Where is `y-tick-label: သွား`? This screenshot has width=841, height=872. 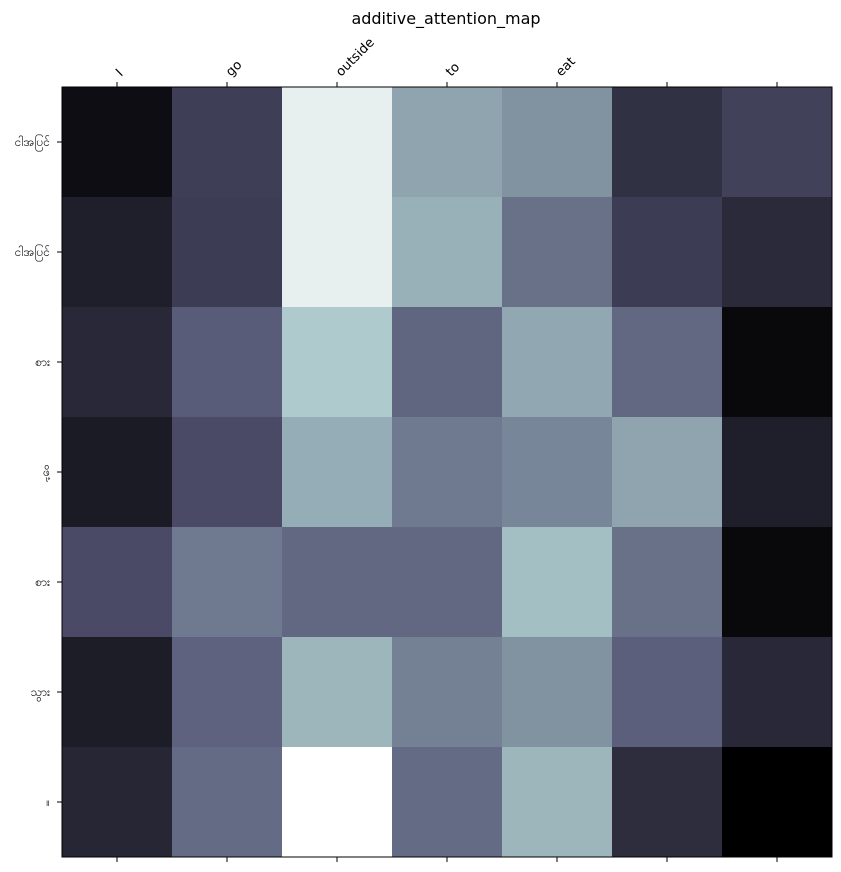
y-tick-label: သွား is located at coordinates (40, 693).